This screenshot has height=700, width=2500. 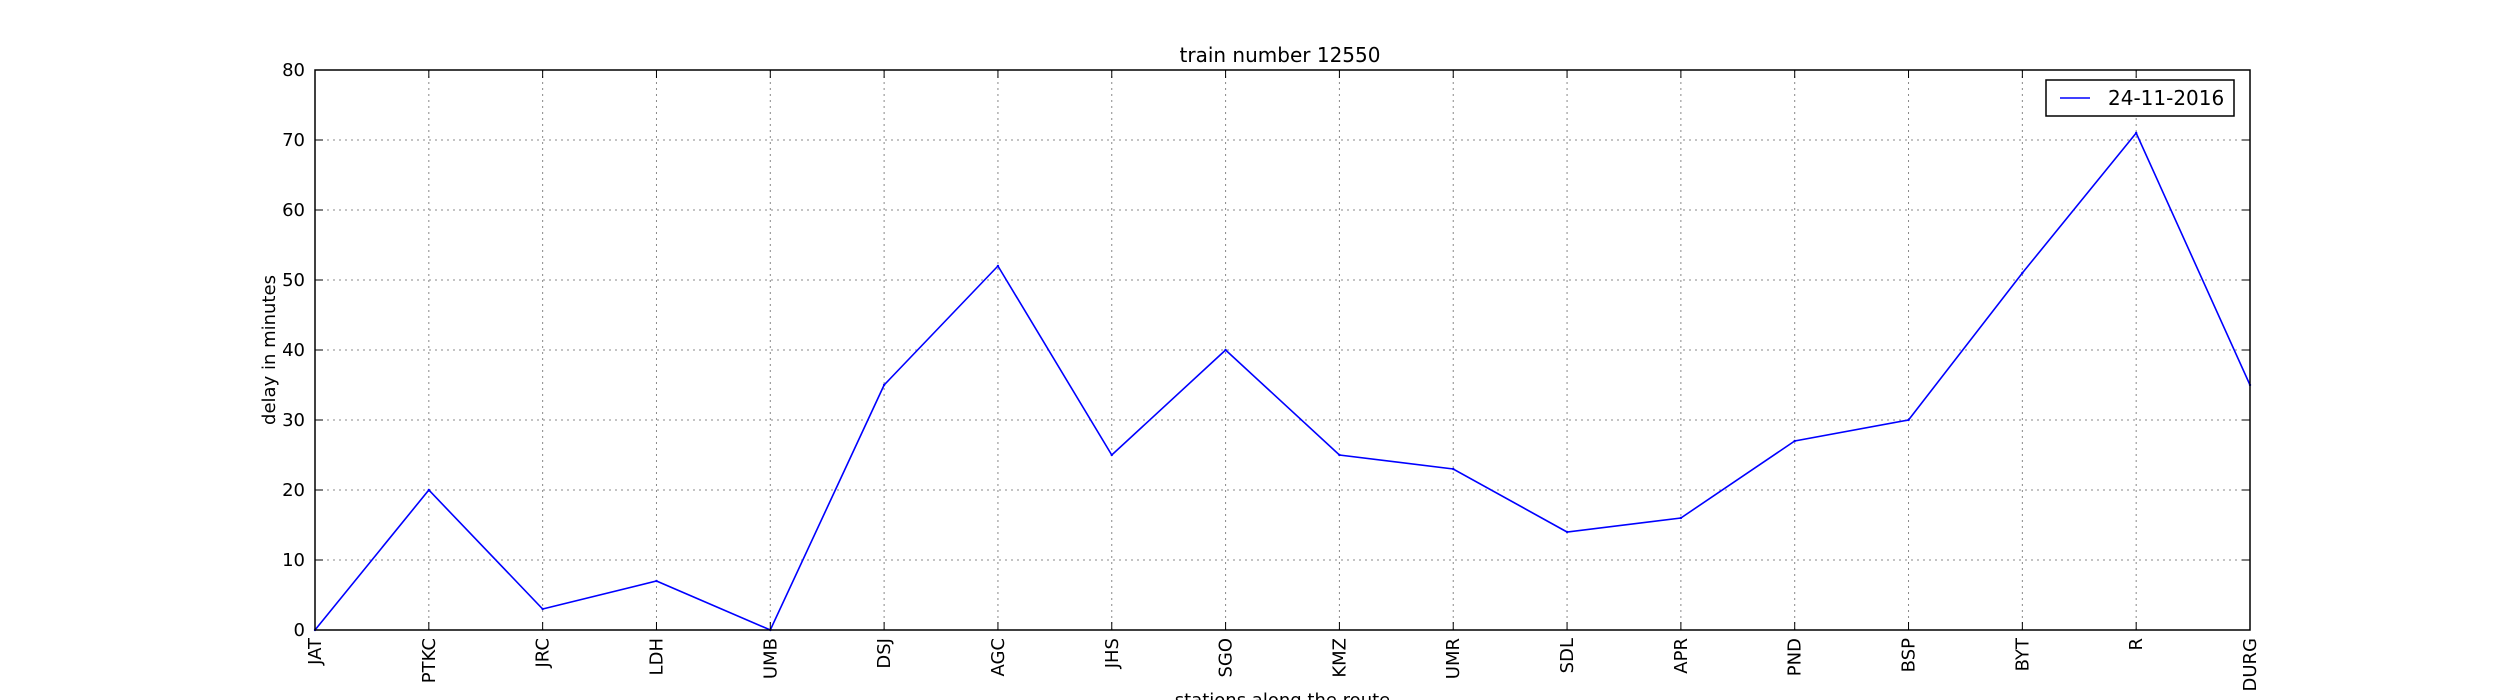 I want to click on y-tick-label: 0, so click(x=299, y=630).